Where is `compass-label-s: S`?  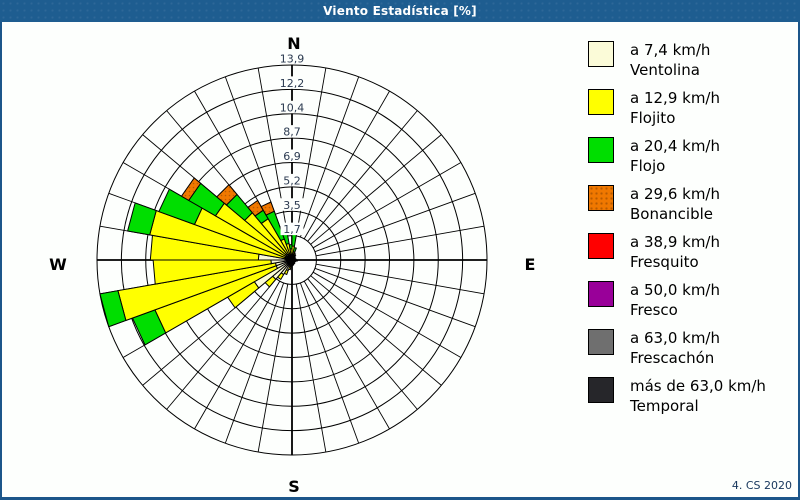
compass-label-s: S is located at coordinates (294, 486).